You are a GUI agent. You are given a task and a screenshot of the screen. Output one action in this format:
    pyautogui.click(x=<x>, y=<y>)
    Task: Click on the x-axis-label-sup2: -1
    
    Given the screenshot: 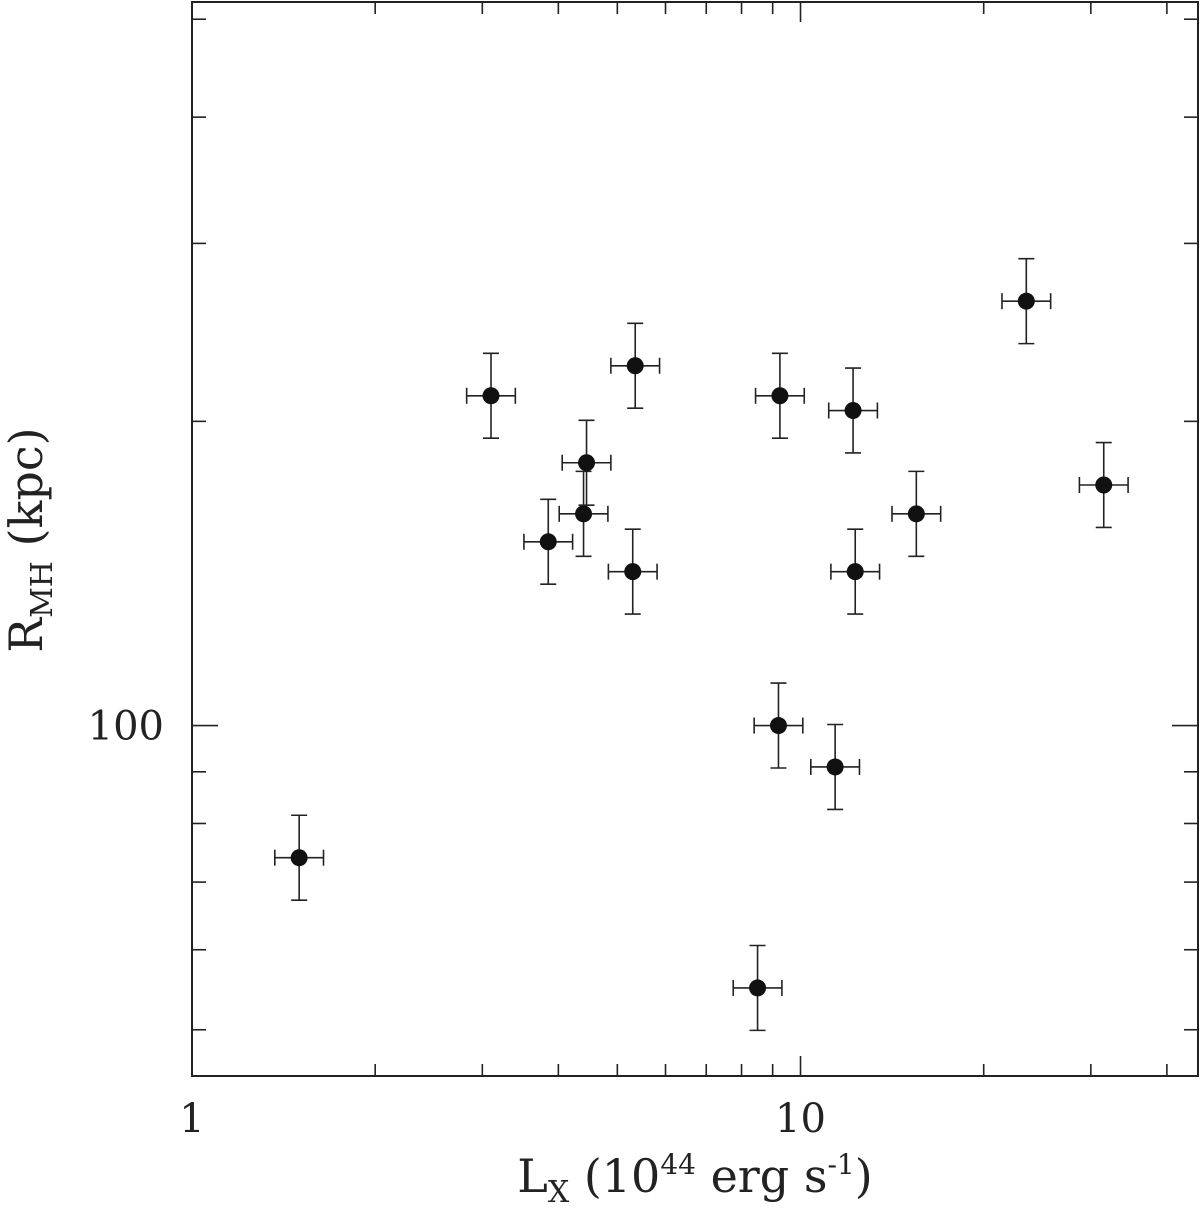 What is the action you would take?
    pyautogui.click(x=840, y=1164)
    